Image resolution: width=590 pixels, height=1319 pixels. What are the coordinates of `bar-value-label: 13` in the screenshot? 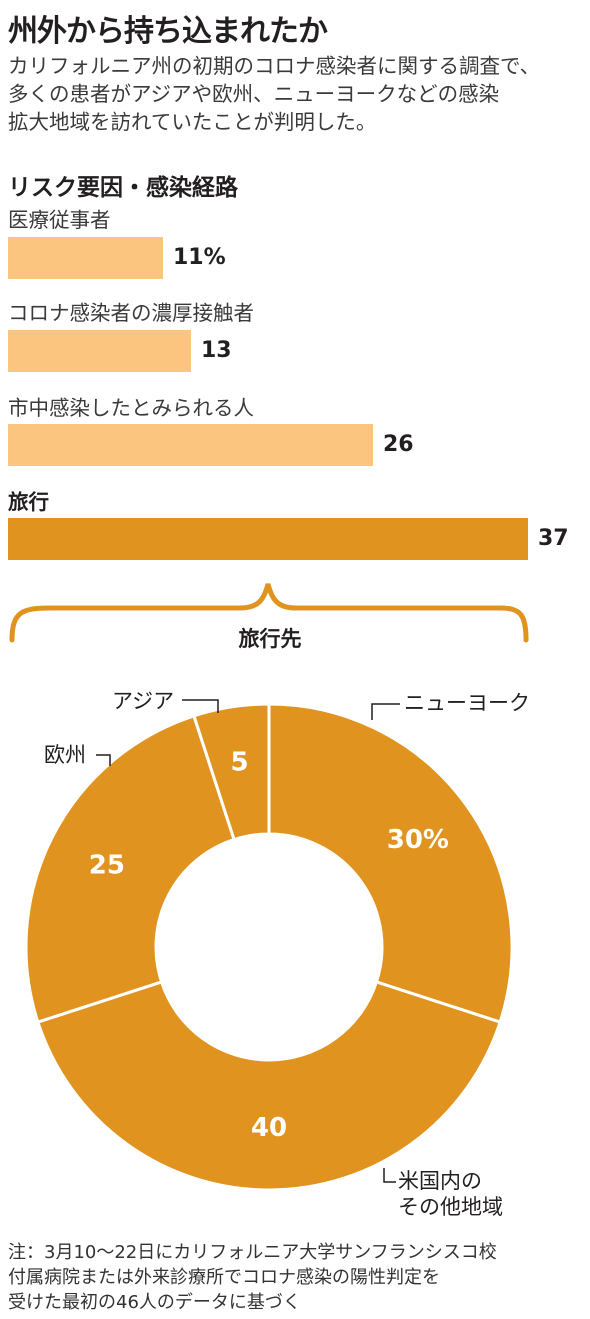 It's located at (216, 350).